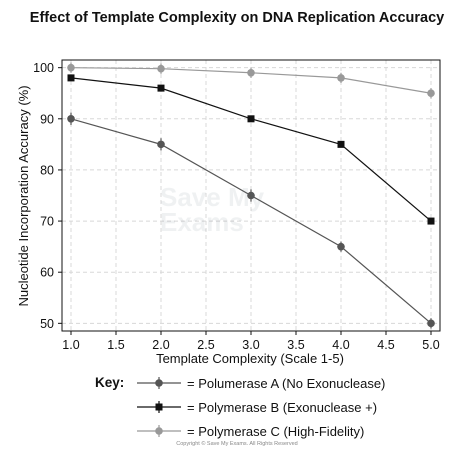  I want to click on legend-label-c: = Polymerase C (High-Fidelity), so click(276, 431).